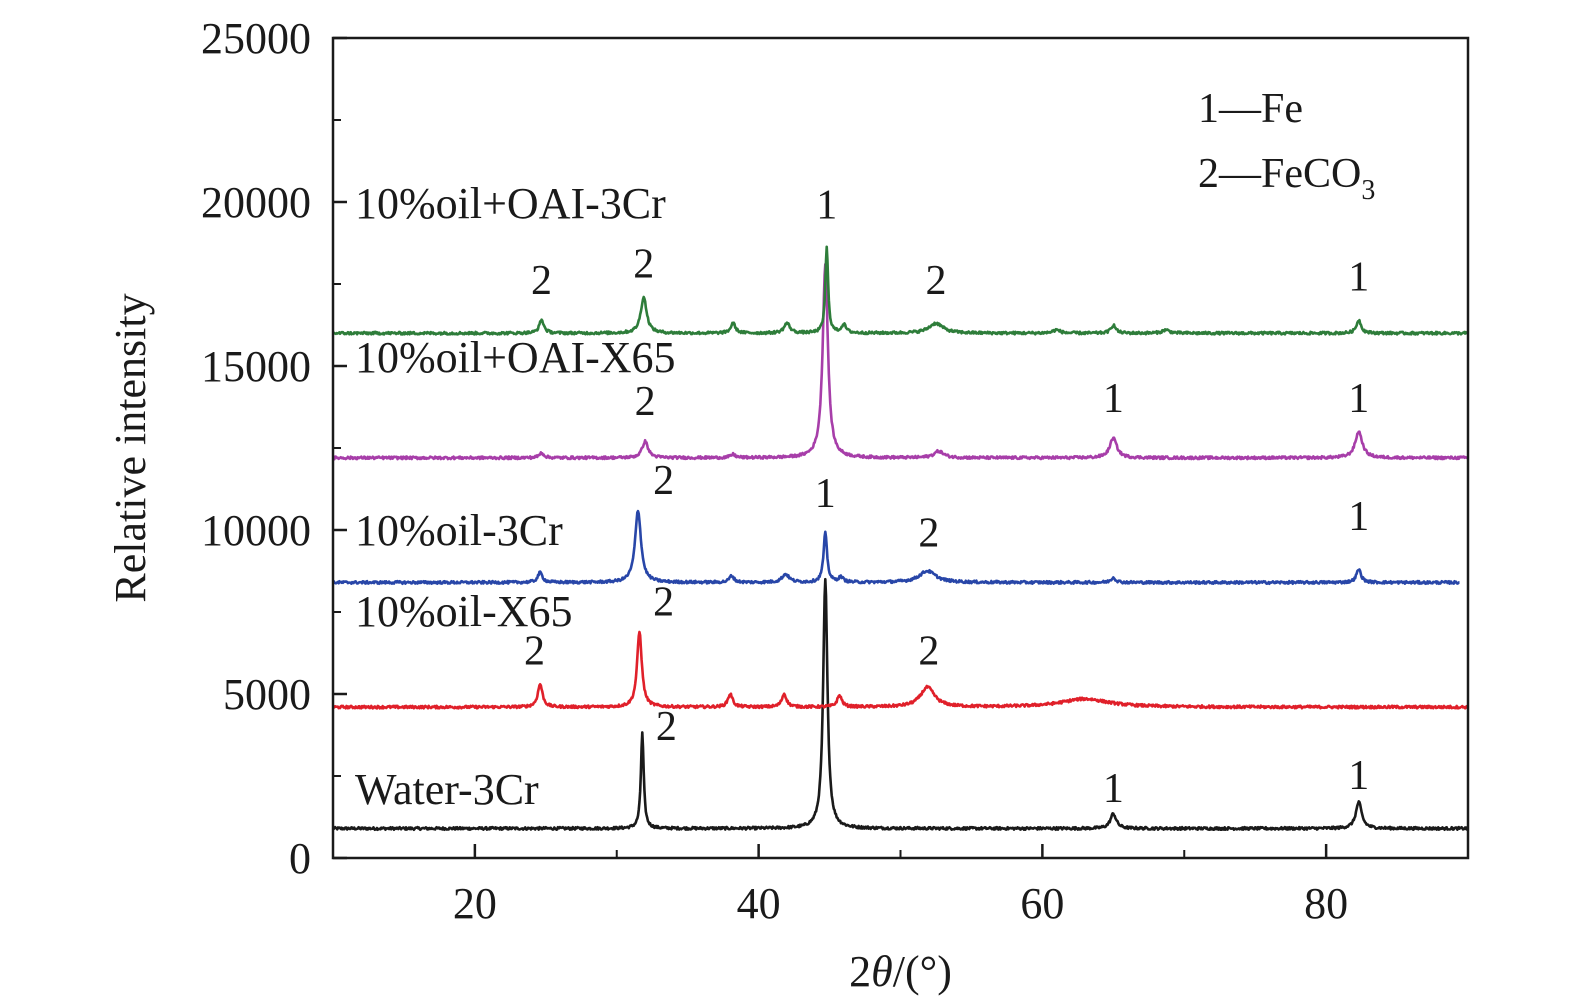 The image size is (1575, 1004). I want to click on legend-entry-feco3-subscript: 3, so click(1368, 190).